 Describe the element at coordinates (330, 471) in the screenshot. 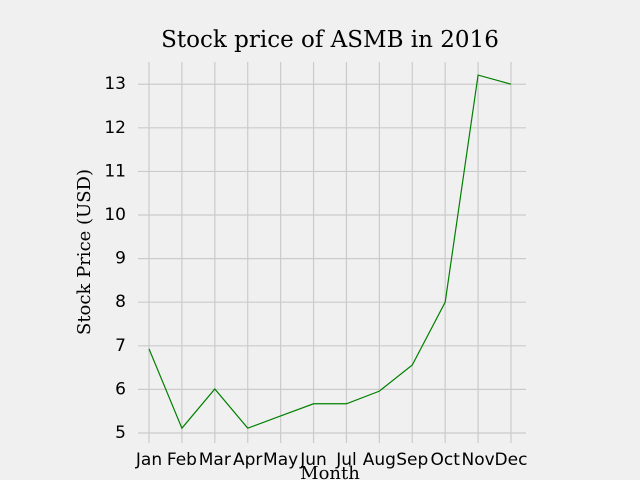

I see `x-axis-label: Month` at that location.